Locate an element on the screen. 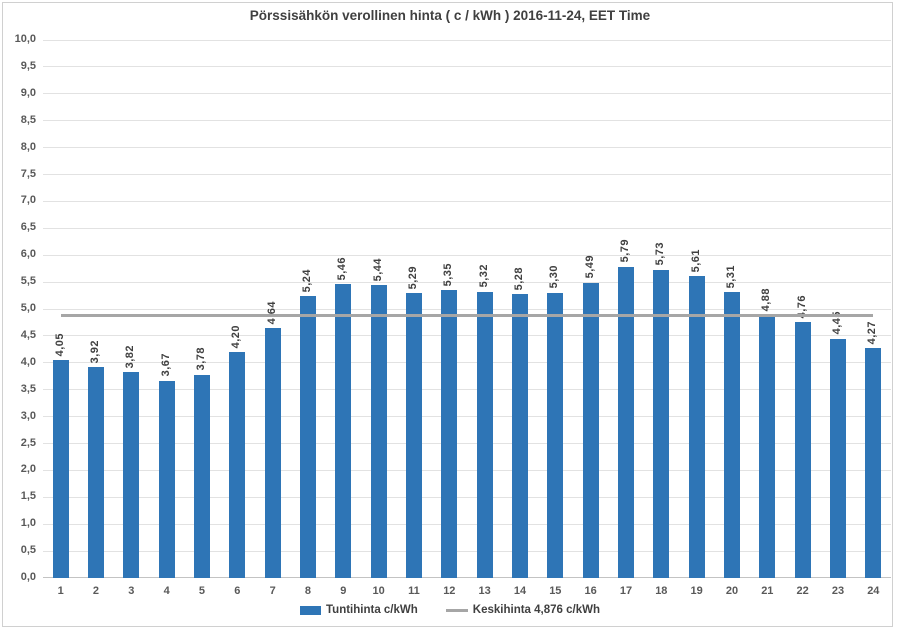 The width and height of the screenshot is (900, 636). bar-value-label: 5,79 is located at coordinates (625, 251).